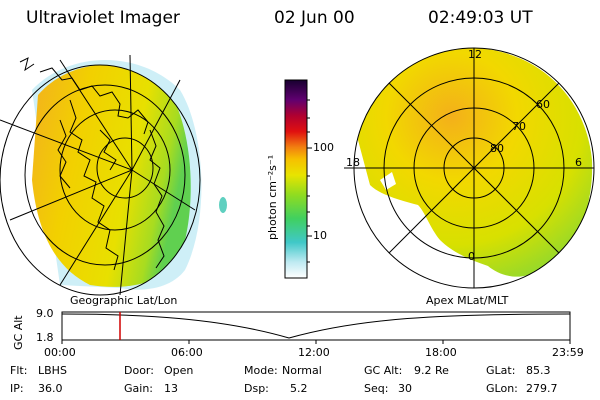  I want to click on timeline-xtick-0600: 06:00, so click(187, 352).